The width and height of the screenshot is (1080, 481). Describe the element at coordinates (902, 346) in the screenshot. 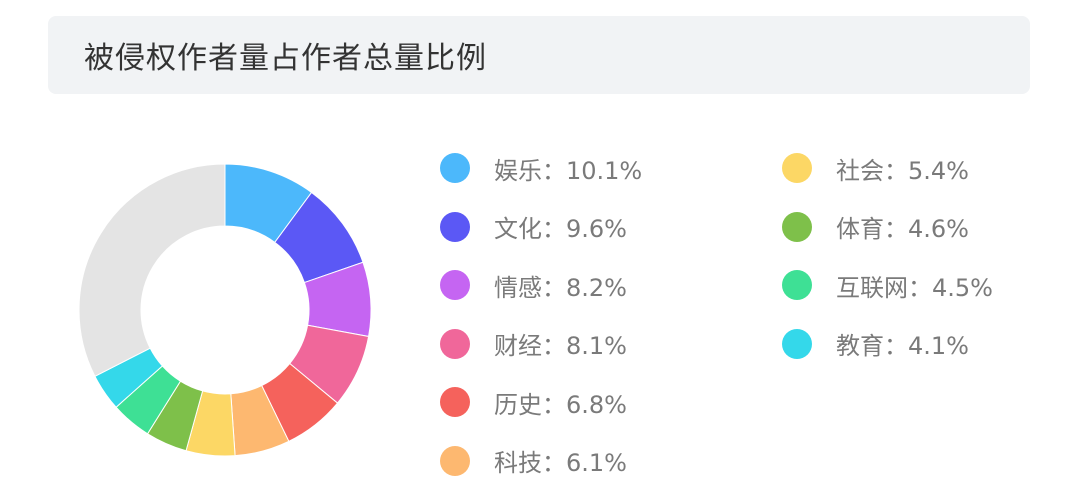

I see `legend-label: 教育：4.1%` at that location.